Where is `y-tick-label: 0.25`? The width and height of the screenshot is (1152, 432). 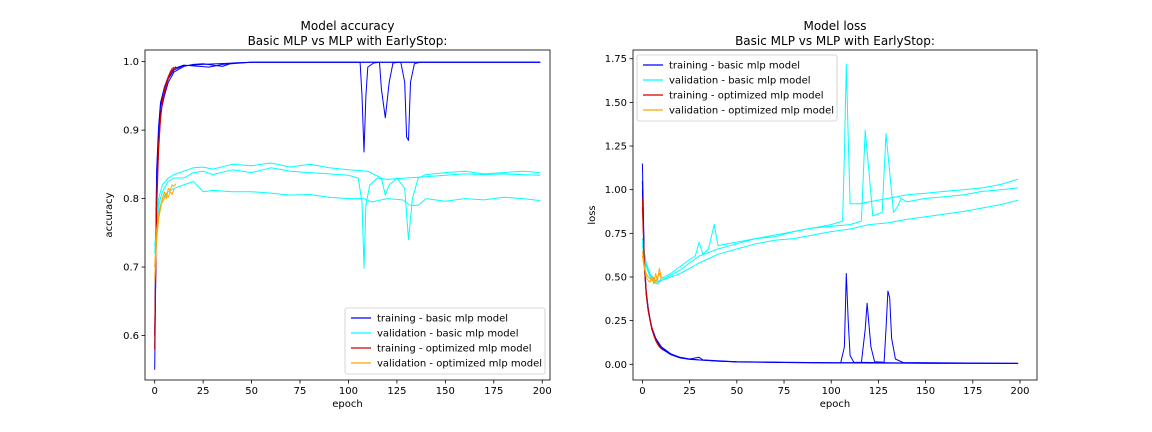
y-tick-label: 0.25 is located at coordinates (616, 321).